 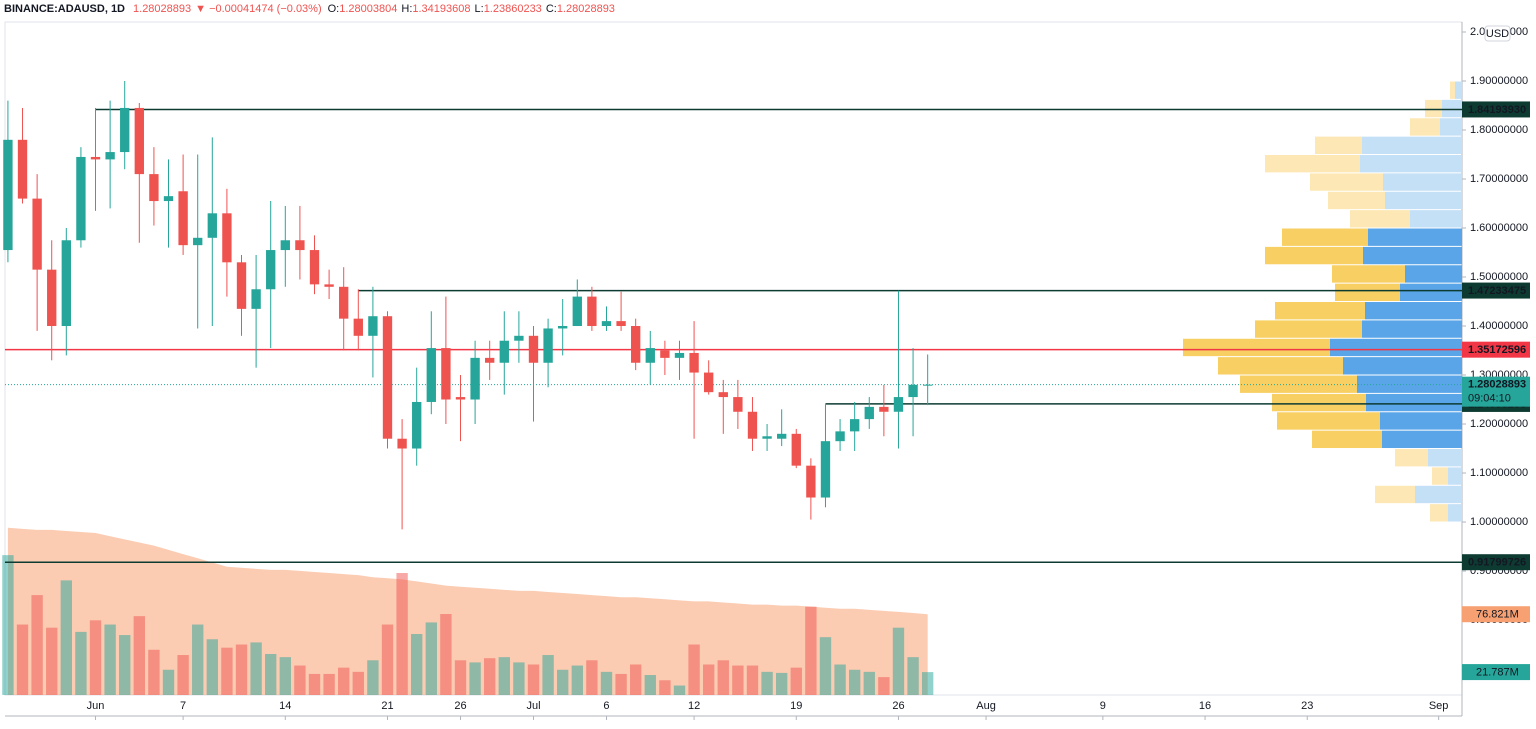 I want to click on volume-ma-box, so click(x=1496, y=614).